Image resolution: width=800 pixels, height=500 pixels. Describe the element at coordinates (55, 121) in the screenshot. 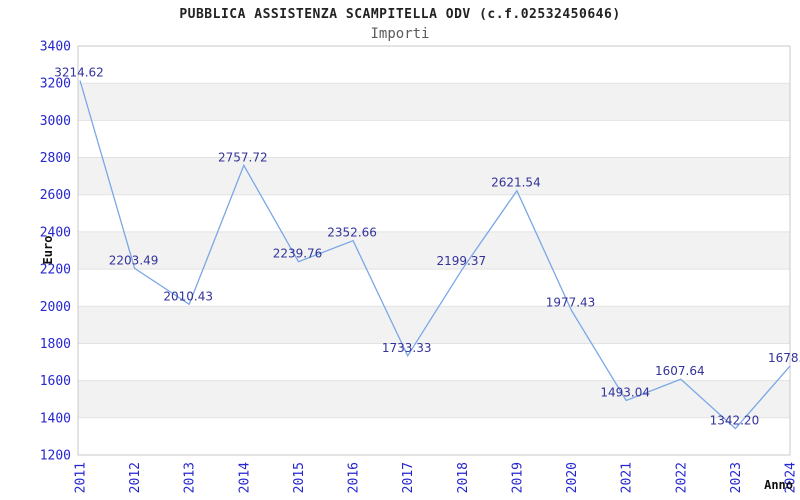

I see `y-axis-tick-label: 3000` at that location.